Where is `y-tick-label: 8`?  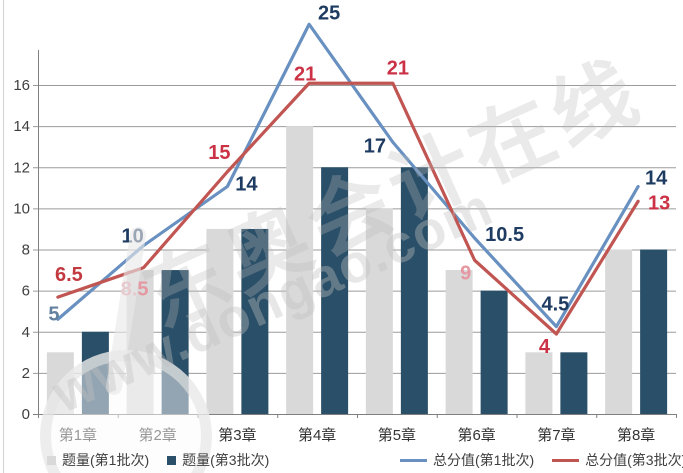 y-tick-label: 8 is located at coordinates (26, 250).